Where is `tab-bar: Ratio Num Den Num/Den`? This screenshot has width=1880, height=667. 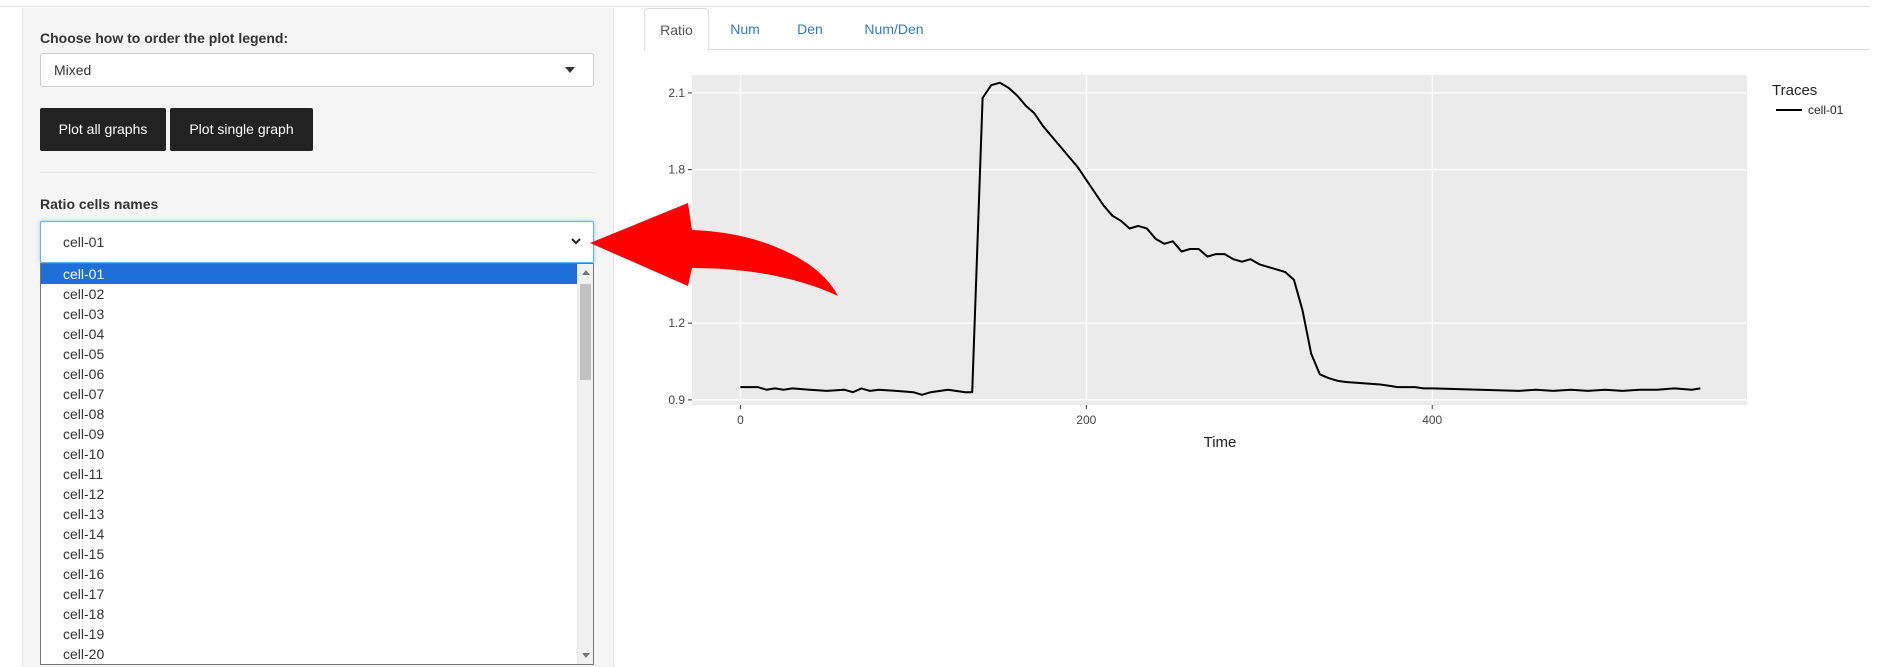
tab-bar: Ratio Num Den Num/Den is located at coordinates (1257, 29).